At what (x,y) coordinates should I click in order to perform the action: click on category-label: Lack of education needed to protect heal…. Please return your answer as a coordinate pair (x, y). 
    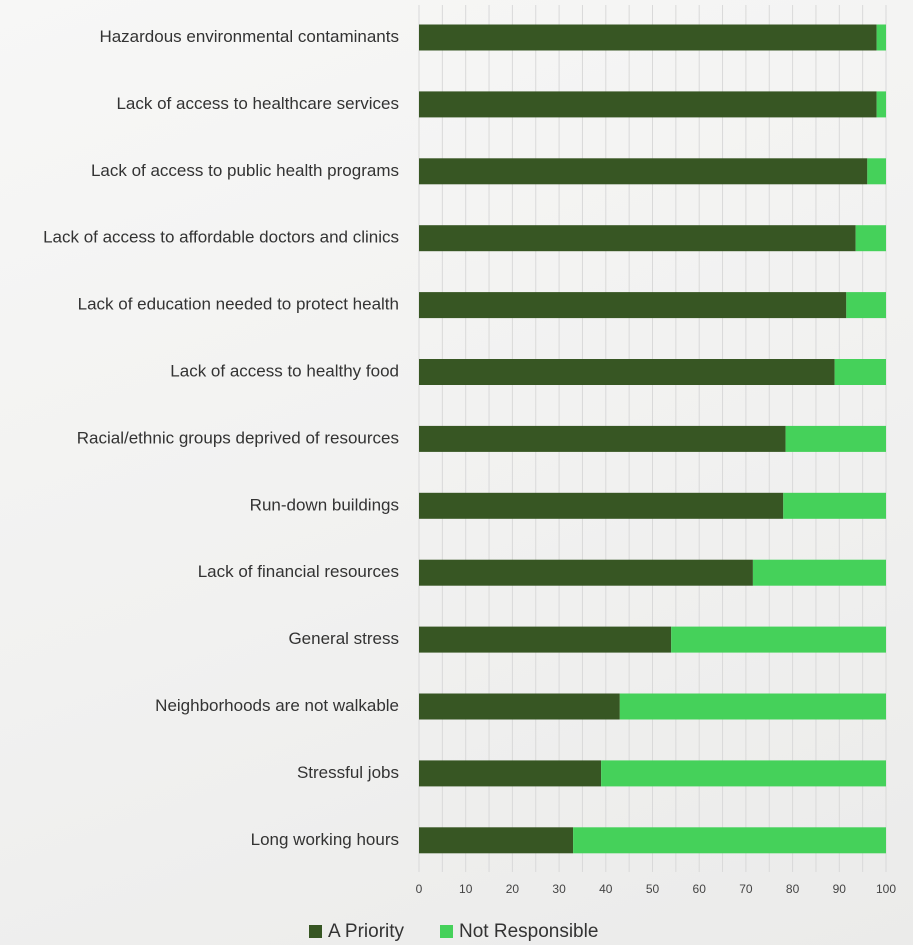
    Looking at the image, I should click on (238, 304).